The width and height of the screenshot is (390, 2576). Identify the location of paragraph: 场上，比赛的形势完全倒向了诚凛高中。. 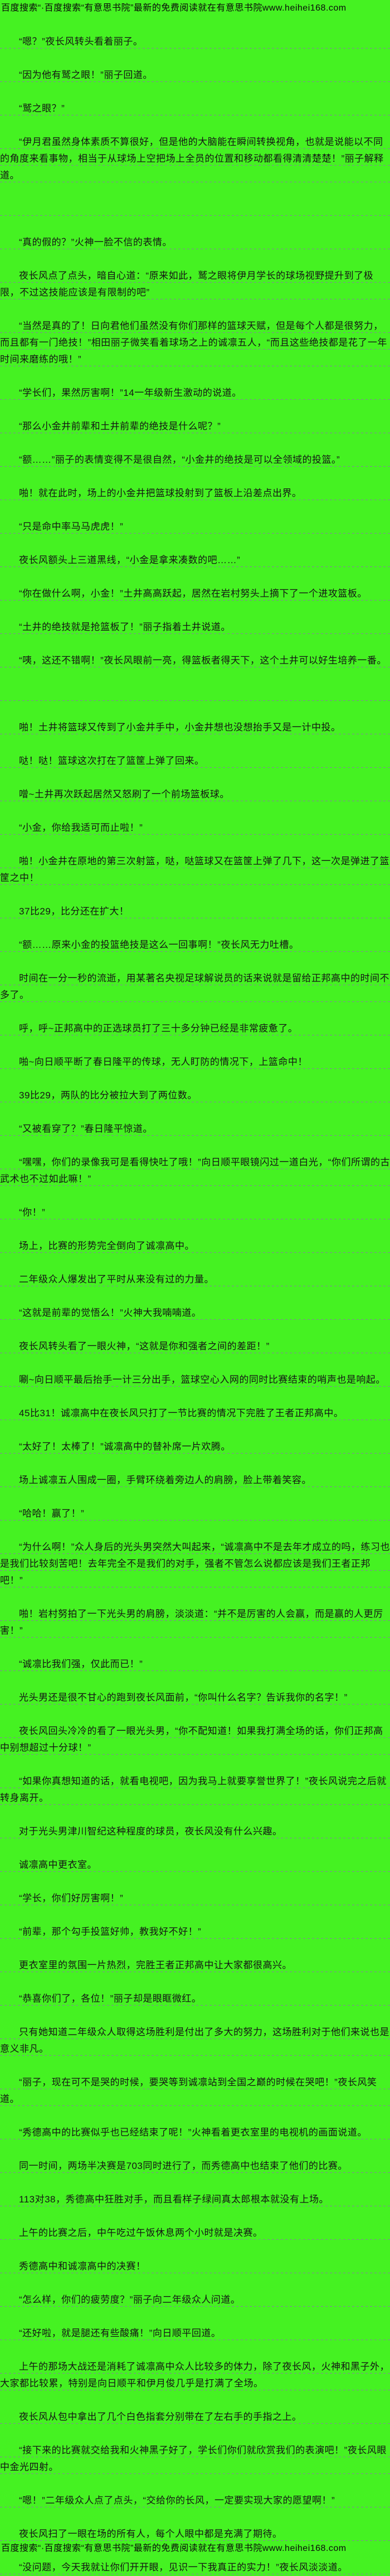
(195, 1246).